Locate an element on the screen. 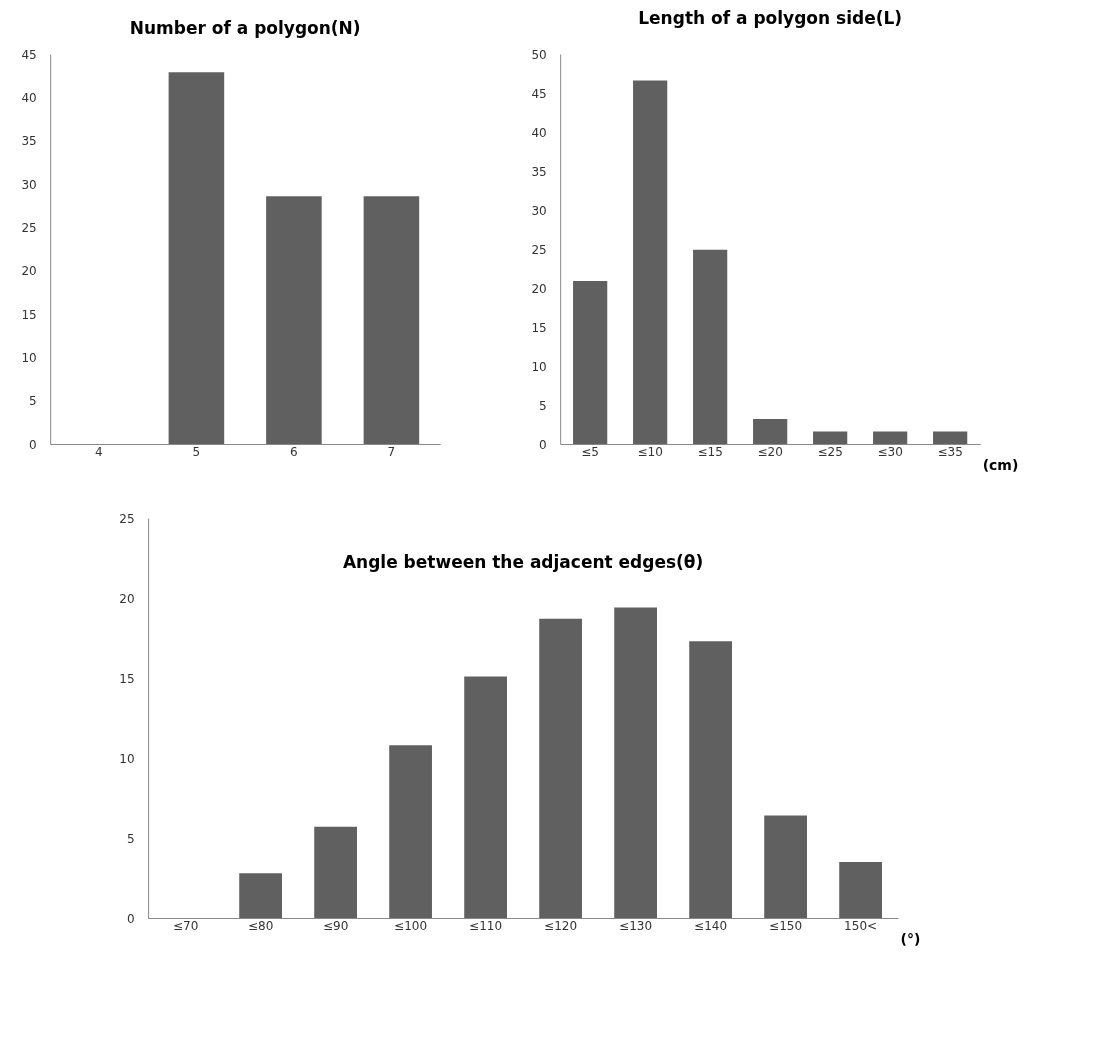 The width and height of the screenshot is (1108, 1041). x-tick-label: ≤20 is located at coordinates (770, 451).